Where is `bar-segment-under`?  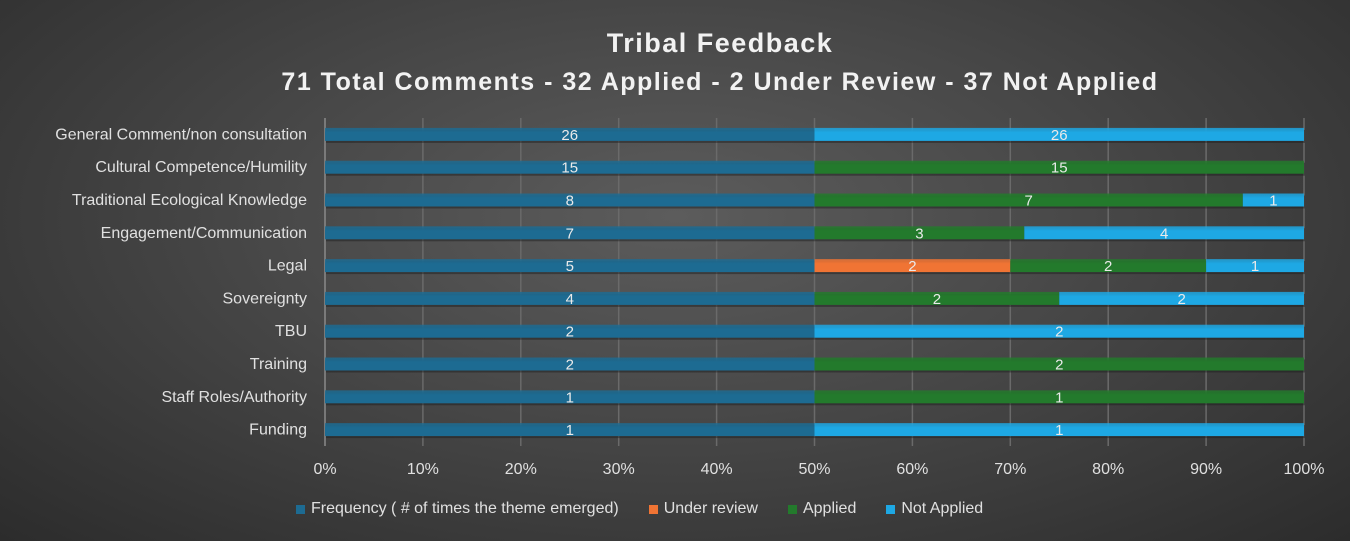 bar-segment-under is located at coordinates (912, 266).